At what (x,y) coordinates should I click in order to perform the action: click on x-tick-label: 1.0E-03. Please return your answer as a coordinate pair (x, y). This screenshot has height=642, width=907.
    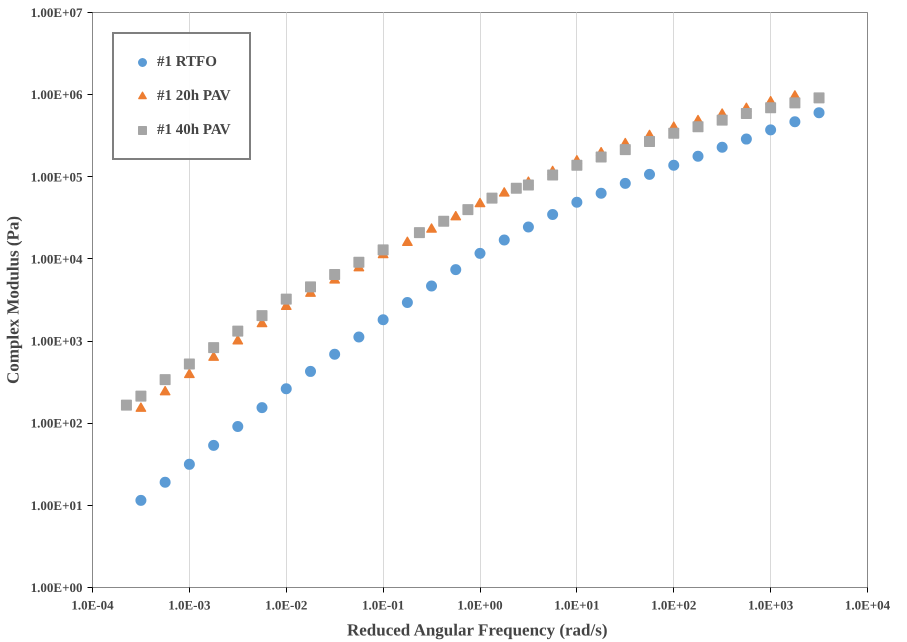
    Looking at the image, I should click on (189, 605).